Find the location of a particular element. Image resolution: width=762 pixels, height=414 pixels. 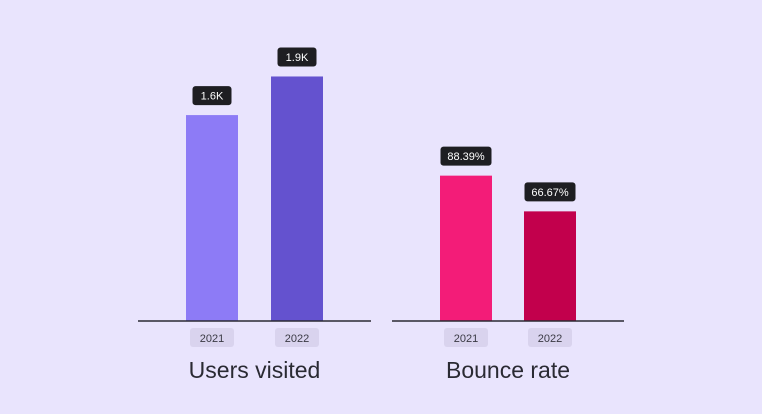

bounce-rate-chart: 88.39% 2021 66.67% 2022 is located at coordinates (508, 246).